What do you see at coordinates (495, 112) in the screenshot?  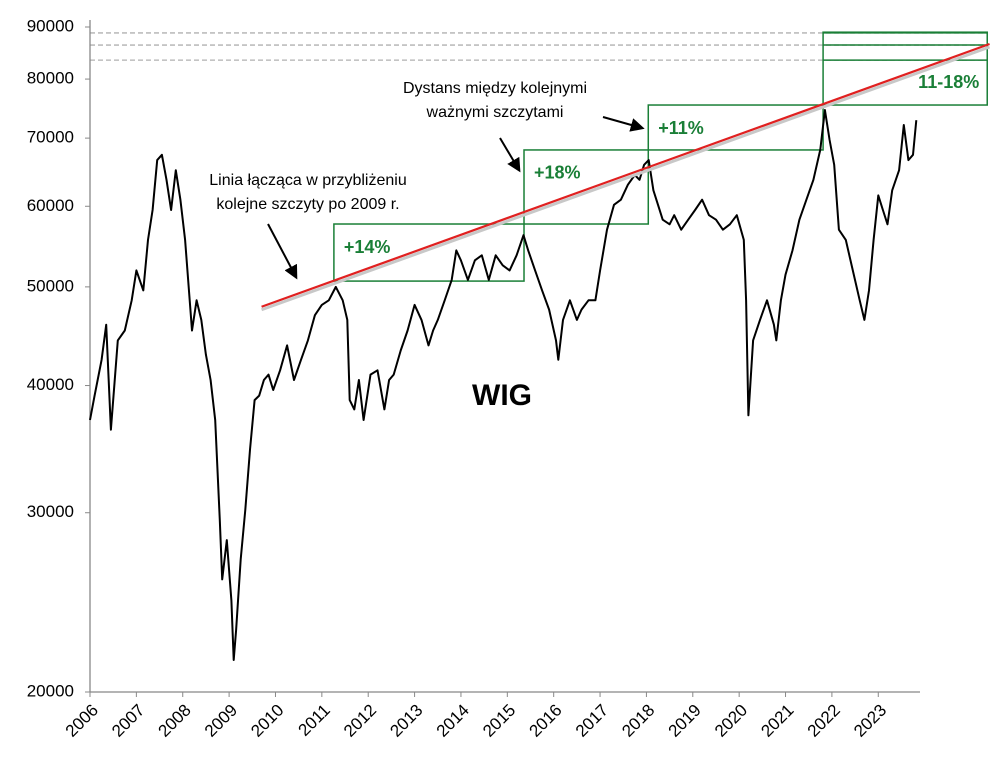 I see `annotation-text: ważnymi szczytami` at bounding box center [495, 112].